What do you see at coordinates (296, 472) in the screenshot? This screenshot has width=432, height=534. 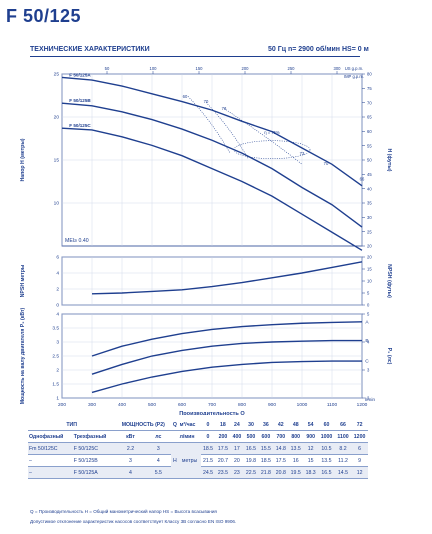 I see `row-a-h-6: 19.5` at bounding box center [296, 472].